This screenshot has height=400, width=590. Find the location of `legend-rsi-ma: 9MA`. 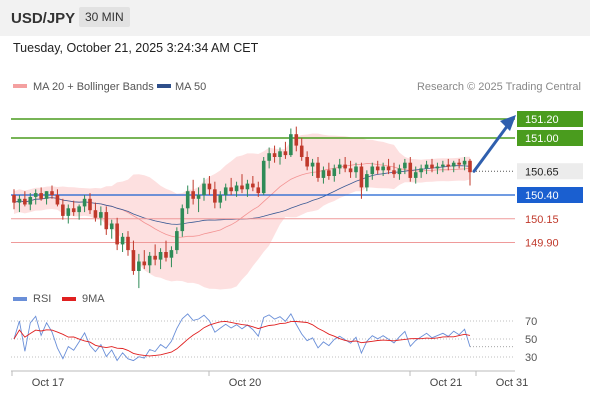

legend-rsi-ma: 9MA is located at coordinates (93, 299).